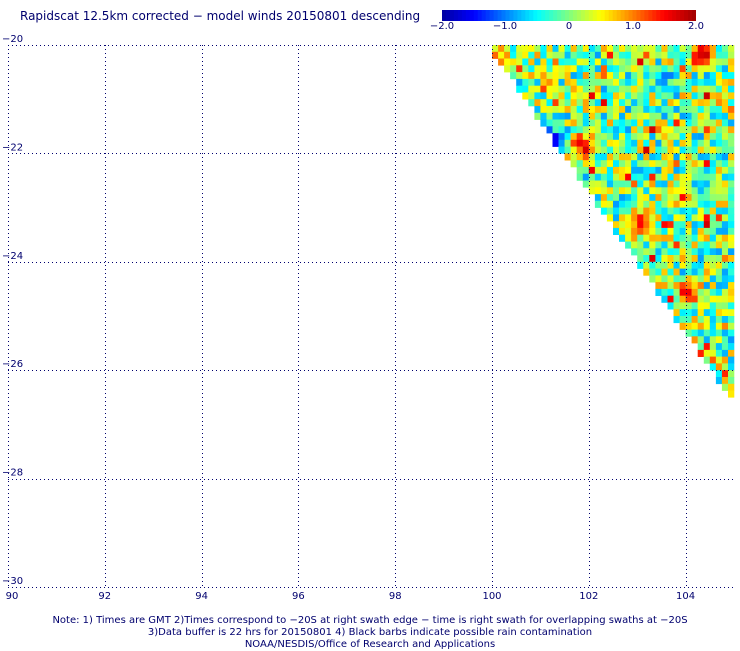 This screenshot has height=651, width=740. I want to click on latitude-tick-label: −28, so click(12, 473).